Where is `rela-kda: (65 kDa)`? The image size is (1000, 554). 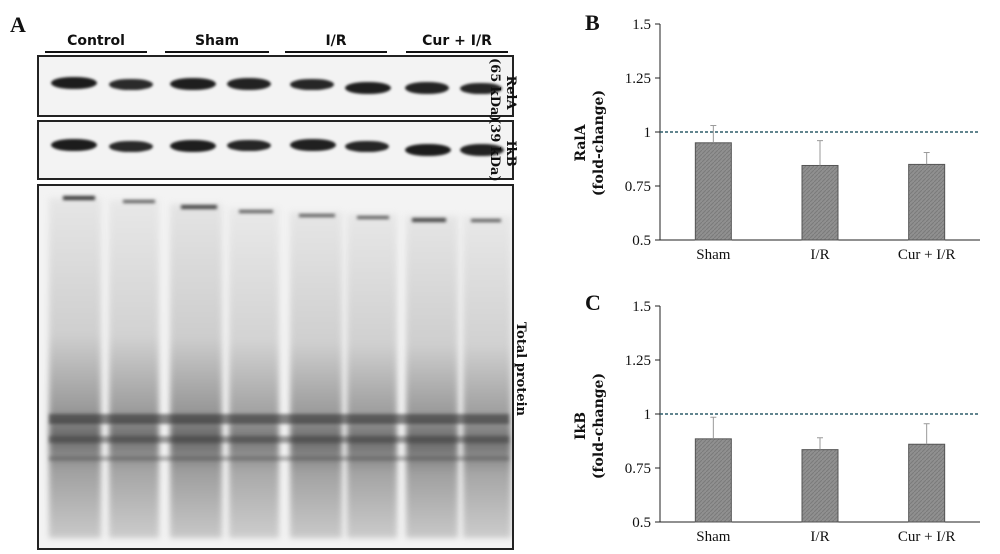
rela-kda: (65 kDa) is located at coordinates (494, 90).